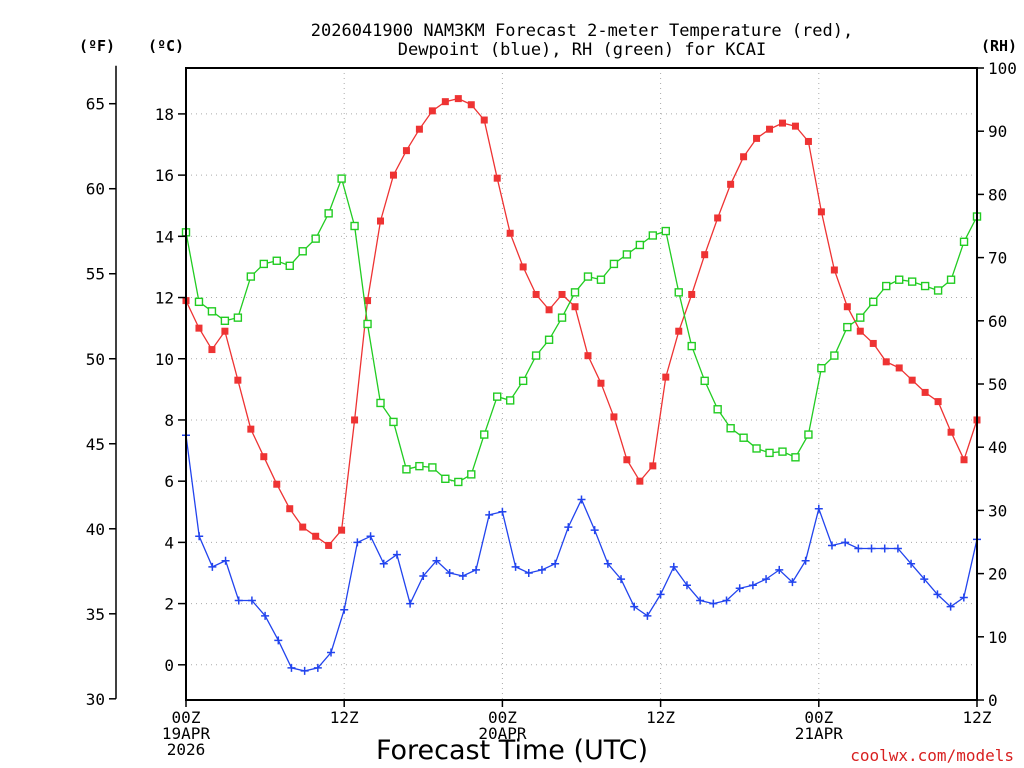 The height and width of the screenshot is (768, 1024). Describe the element at coordinates (997, 258) in the screenshot. I see `rh-tick-label: 70` at that location.